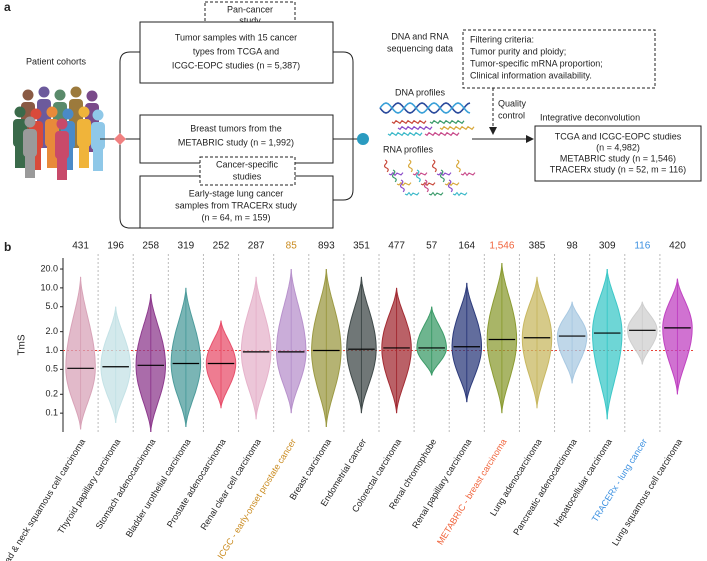 This screenshot has height=561, width=707. I want to click on deconv-text: TCGA and ICGC-EOPC studies, so click(618, 136).